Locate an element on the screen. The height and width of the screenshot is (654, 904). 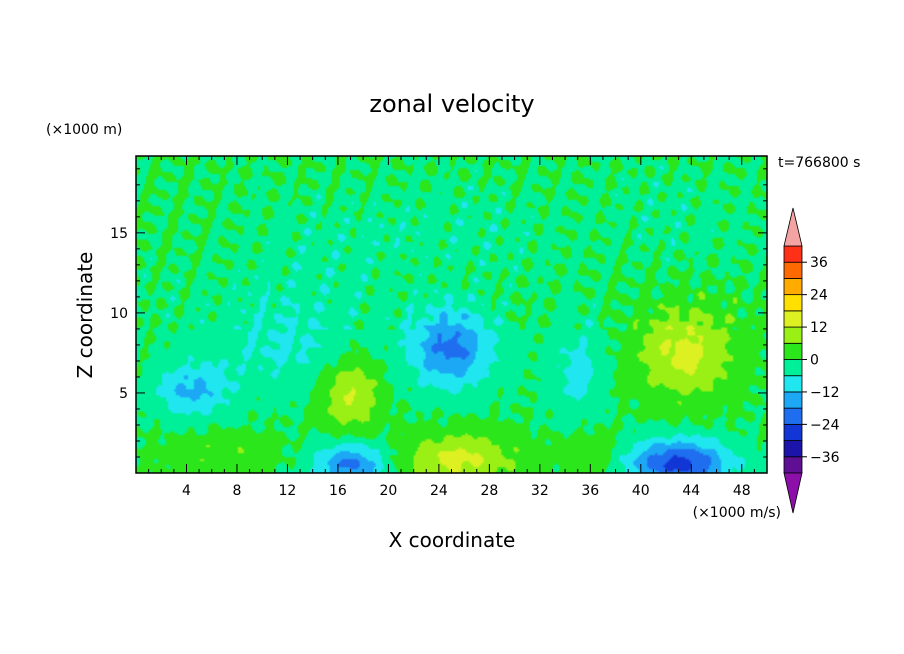
colorbar-tick-label: 0 is located at coordinates (814, 361).